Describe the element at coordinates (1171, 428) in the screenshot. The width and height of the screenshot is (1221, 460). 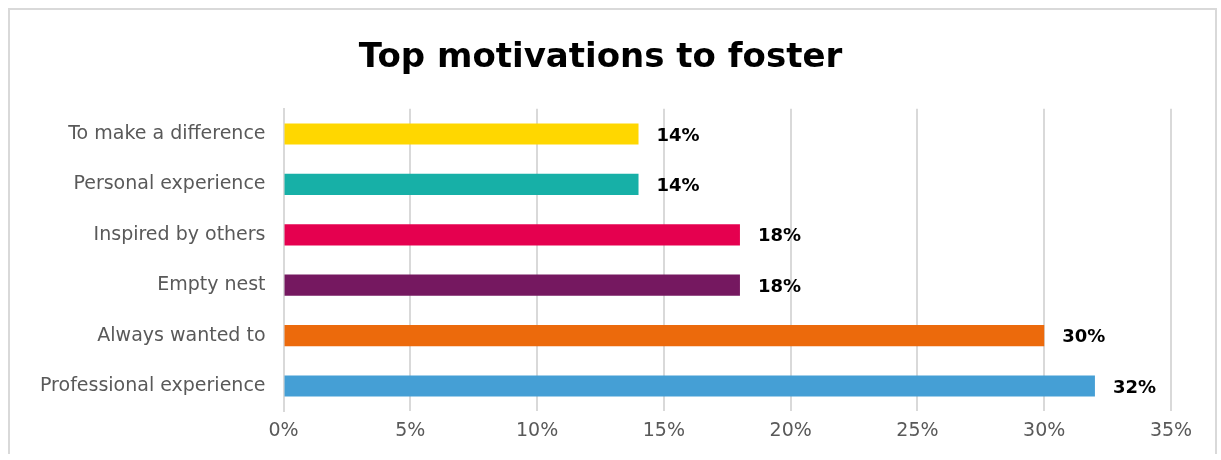
I see `x-tick-label: 35%` at that location.